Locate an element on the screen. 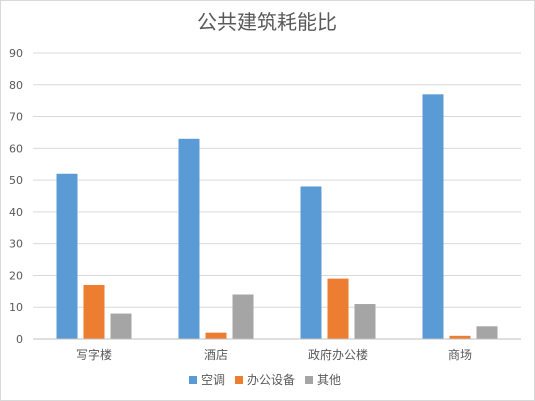 The width and height of the screenshot is (535, 401). bar-空调-商场 is located at coordinates (433, 216).